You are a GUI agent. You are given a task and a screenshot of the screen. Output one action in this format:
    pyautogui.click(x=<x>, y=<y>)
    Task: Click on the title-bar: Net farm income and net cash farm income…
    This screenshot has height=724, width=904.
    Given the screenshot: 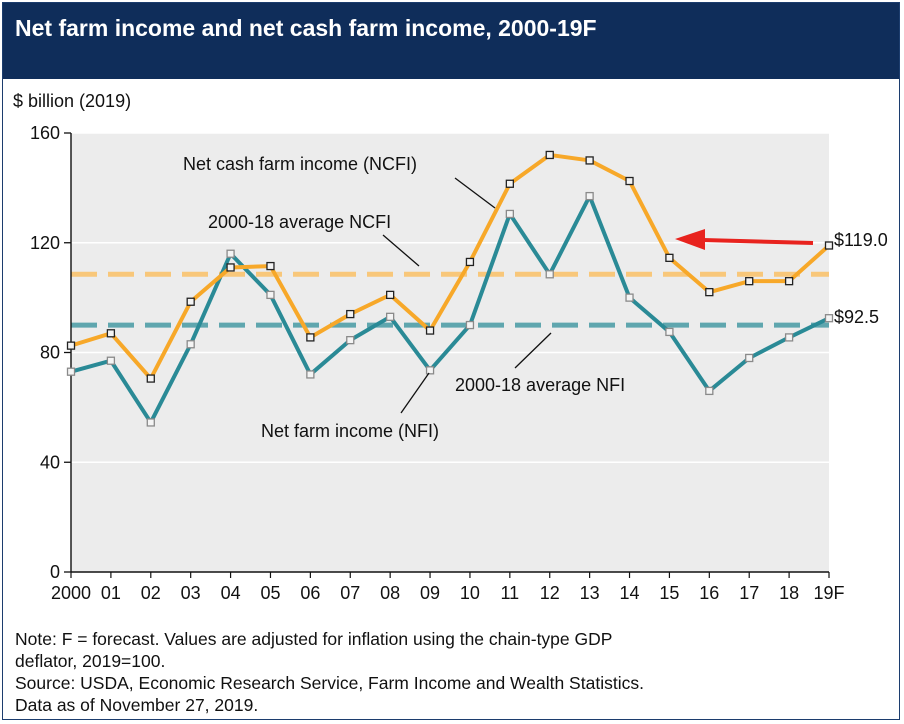 What is the action you would take?
    pyautogui.click(x=451, y=41)
    